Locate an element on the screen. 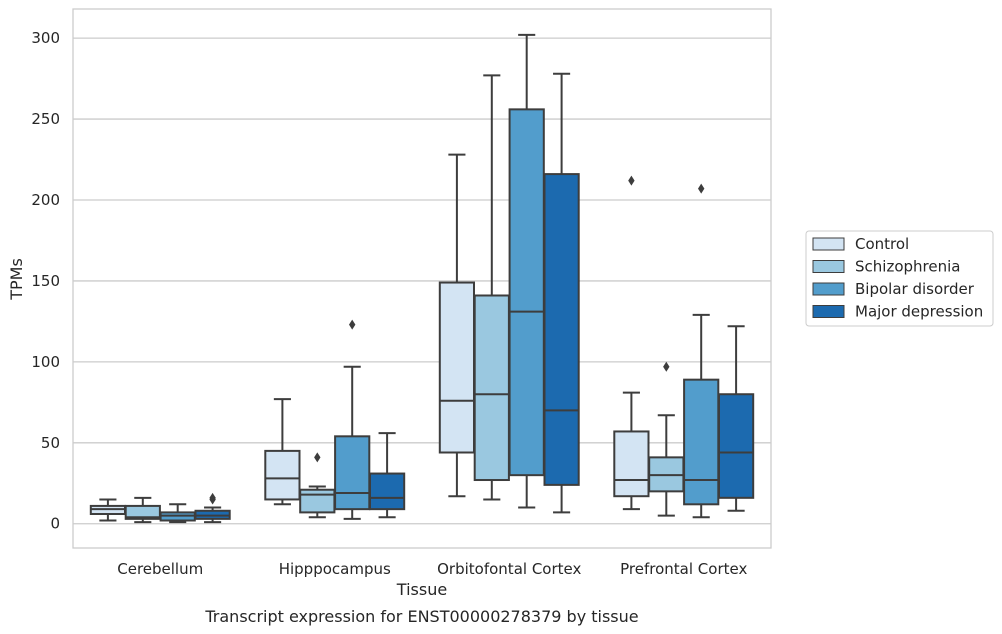 The width and height of the screenshot is (1002, 634). y-tick-label: 200 is located at coordinates (45, 200).